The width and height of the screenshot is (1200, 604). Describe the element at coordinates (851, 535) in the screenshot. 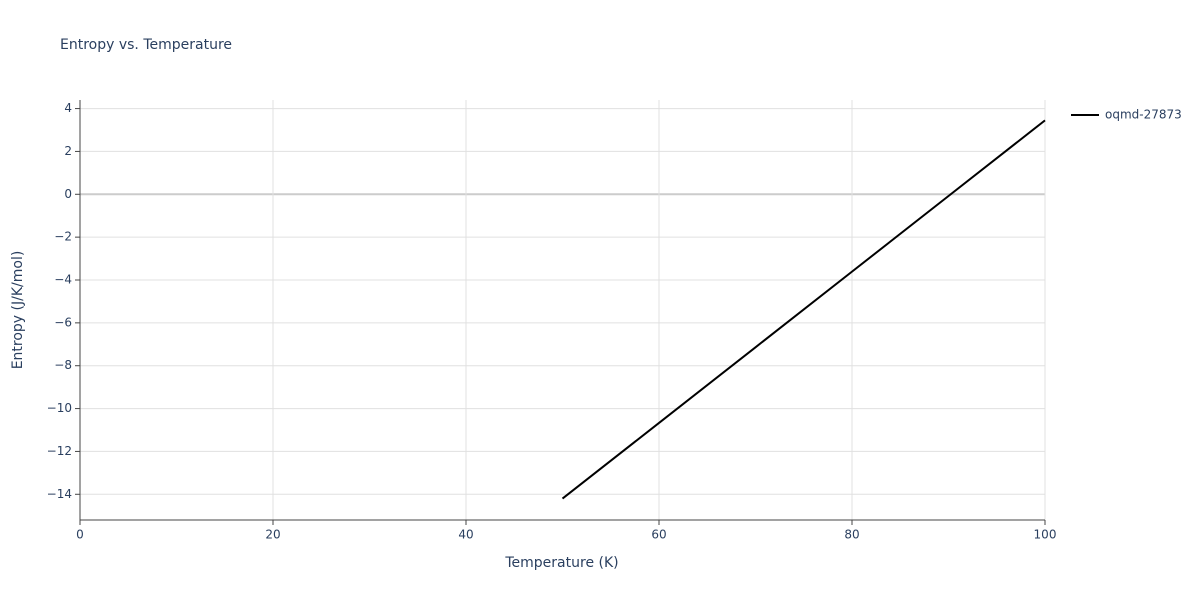

I see `x-tick-label: 80` at that location.